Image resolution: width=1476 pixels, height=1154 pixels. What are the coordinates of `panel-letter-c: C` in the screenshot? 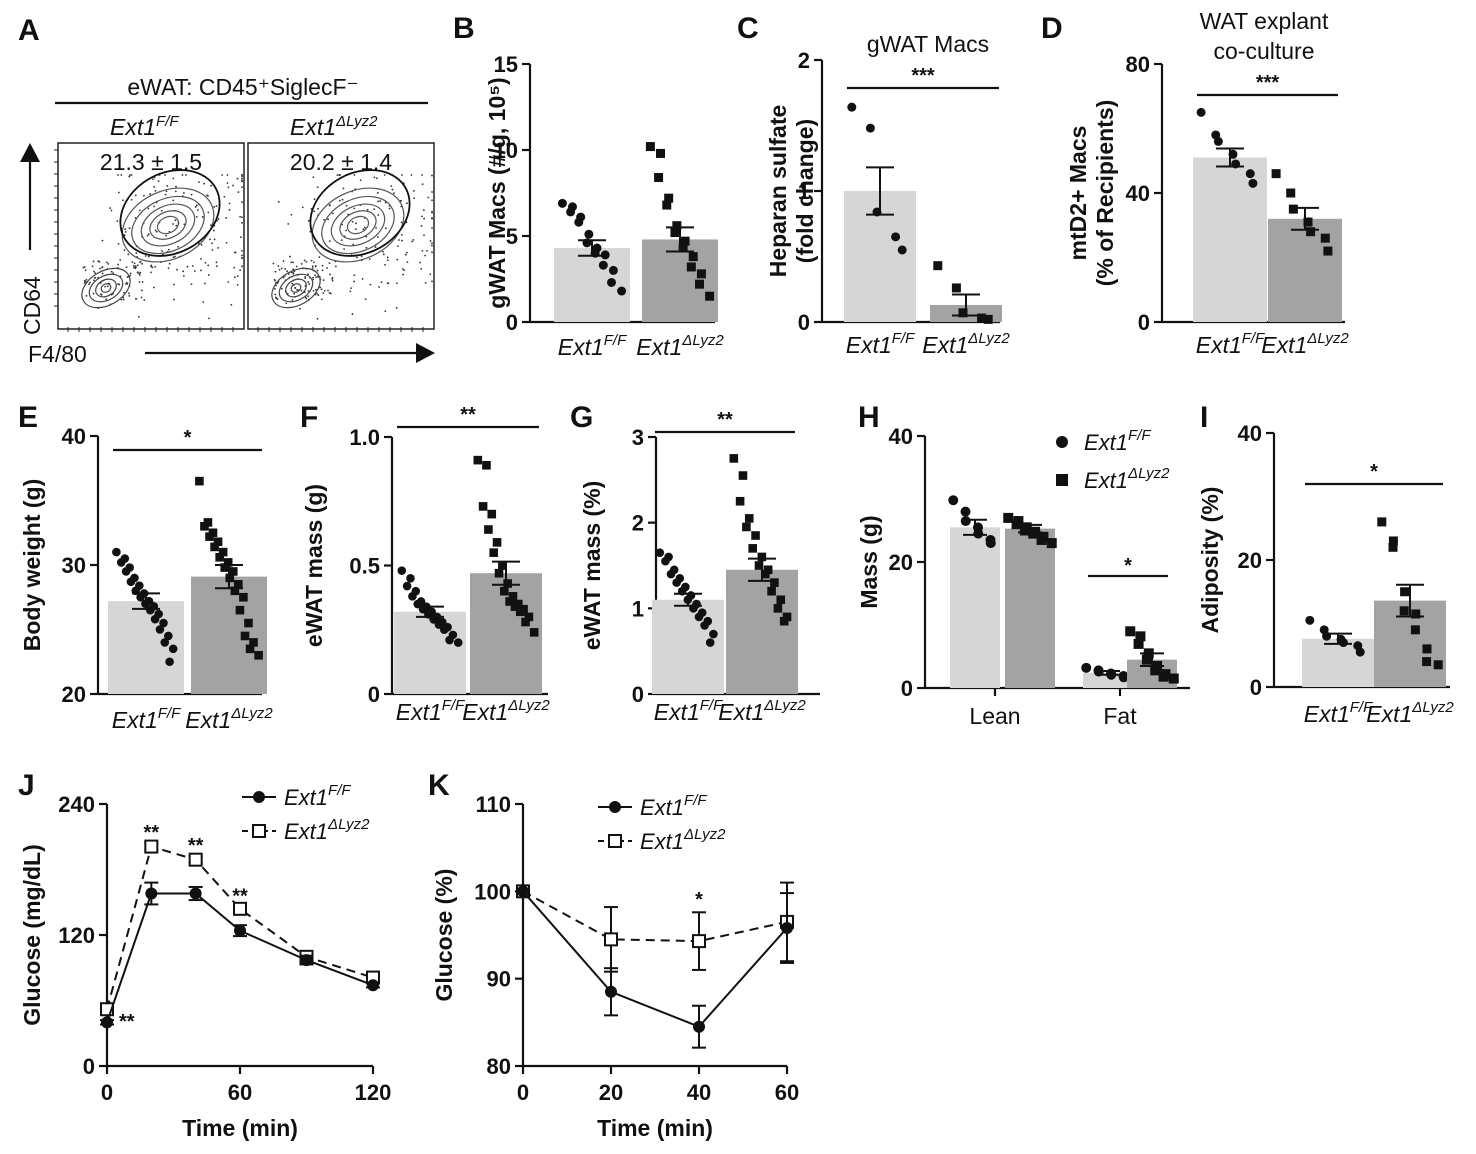 It's located at (748, 28).